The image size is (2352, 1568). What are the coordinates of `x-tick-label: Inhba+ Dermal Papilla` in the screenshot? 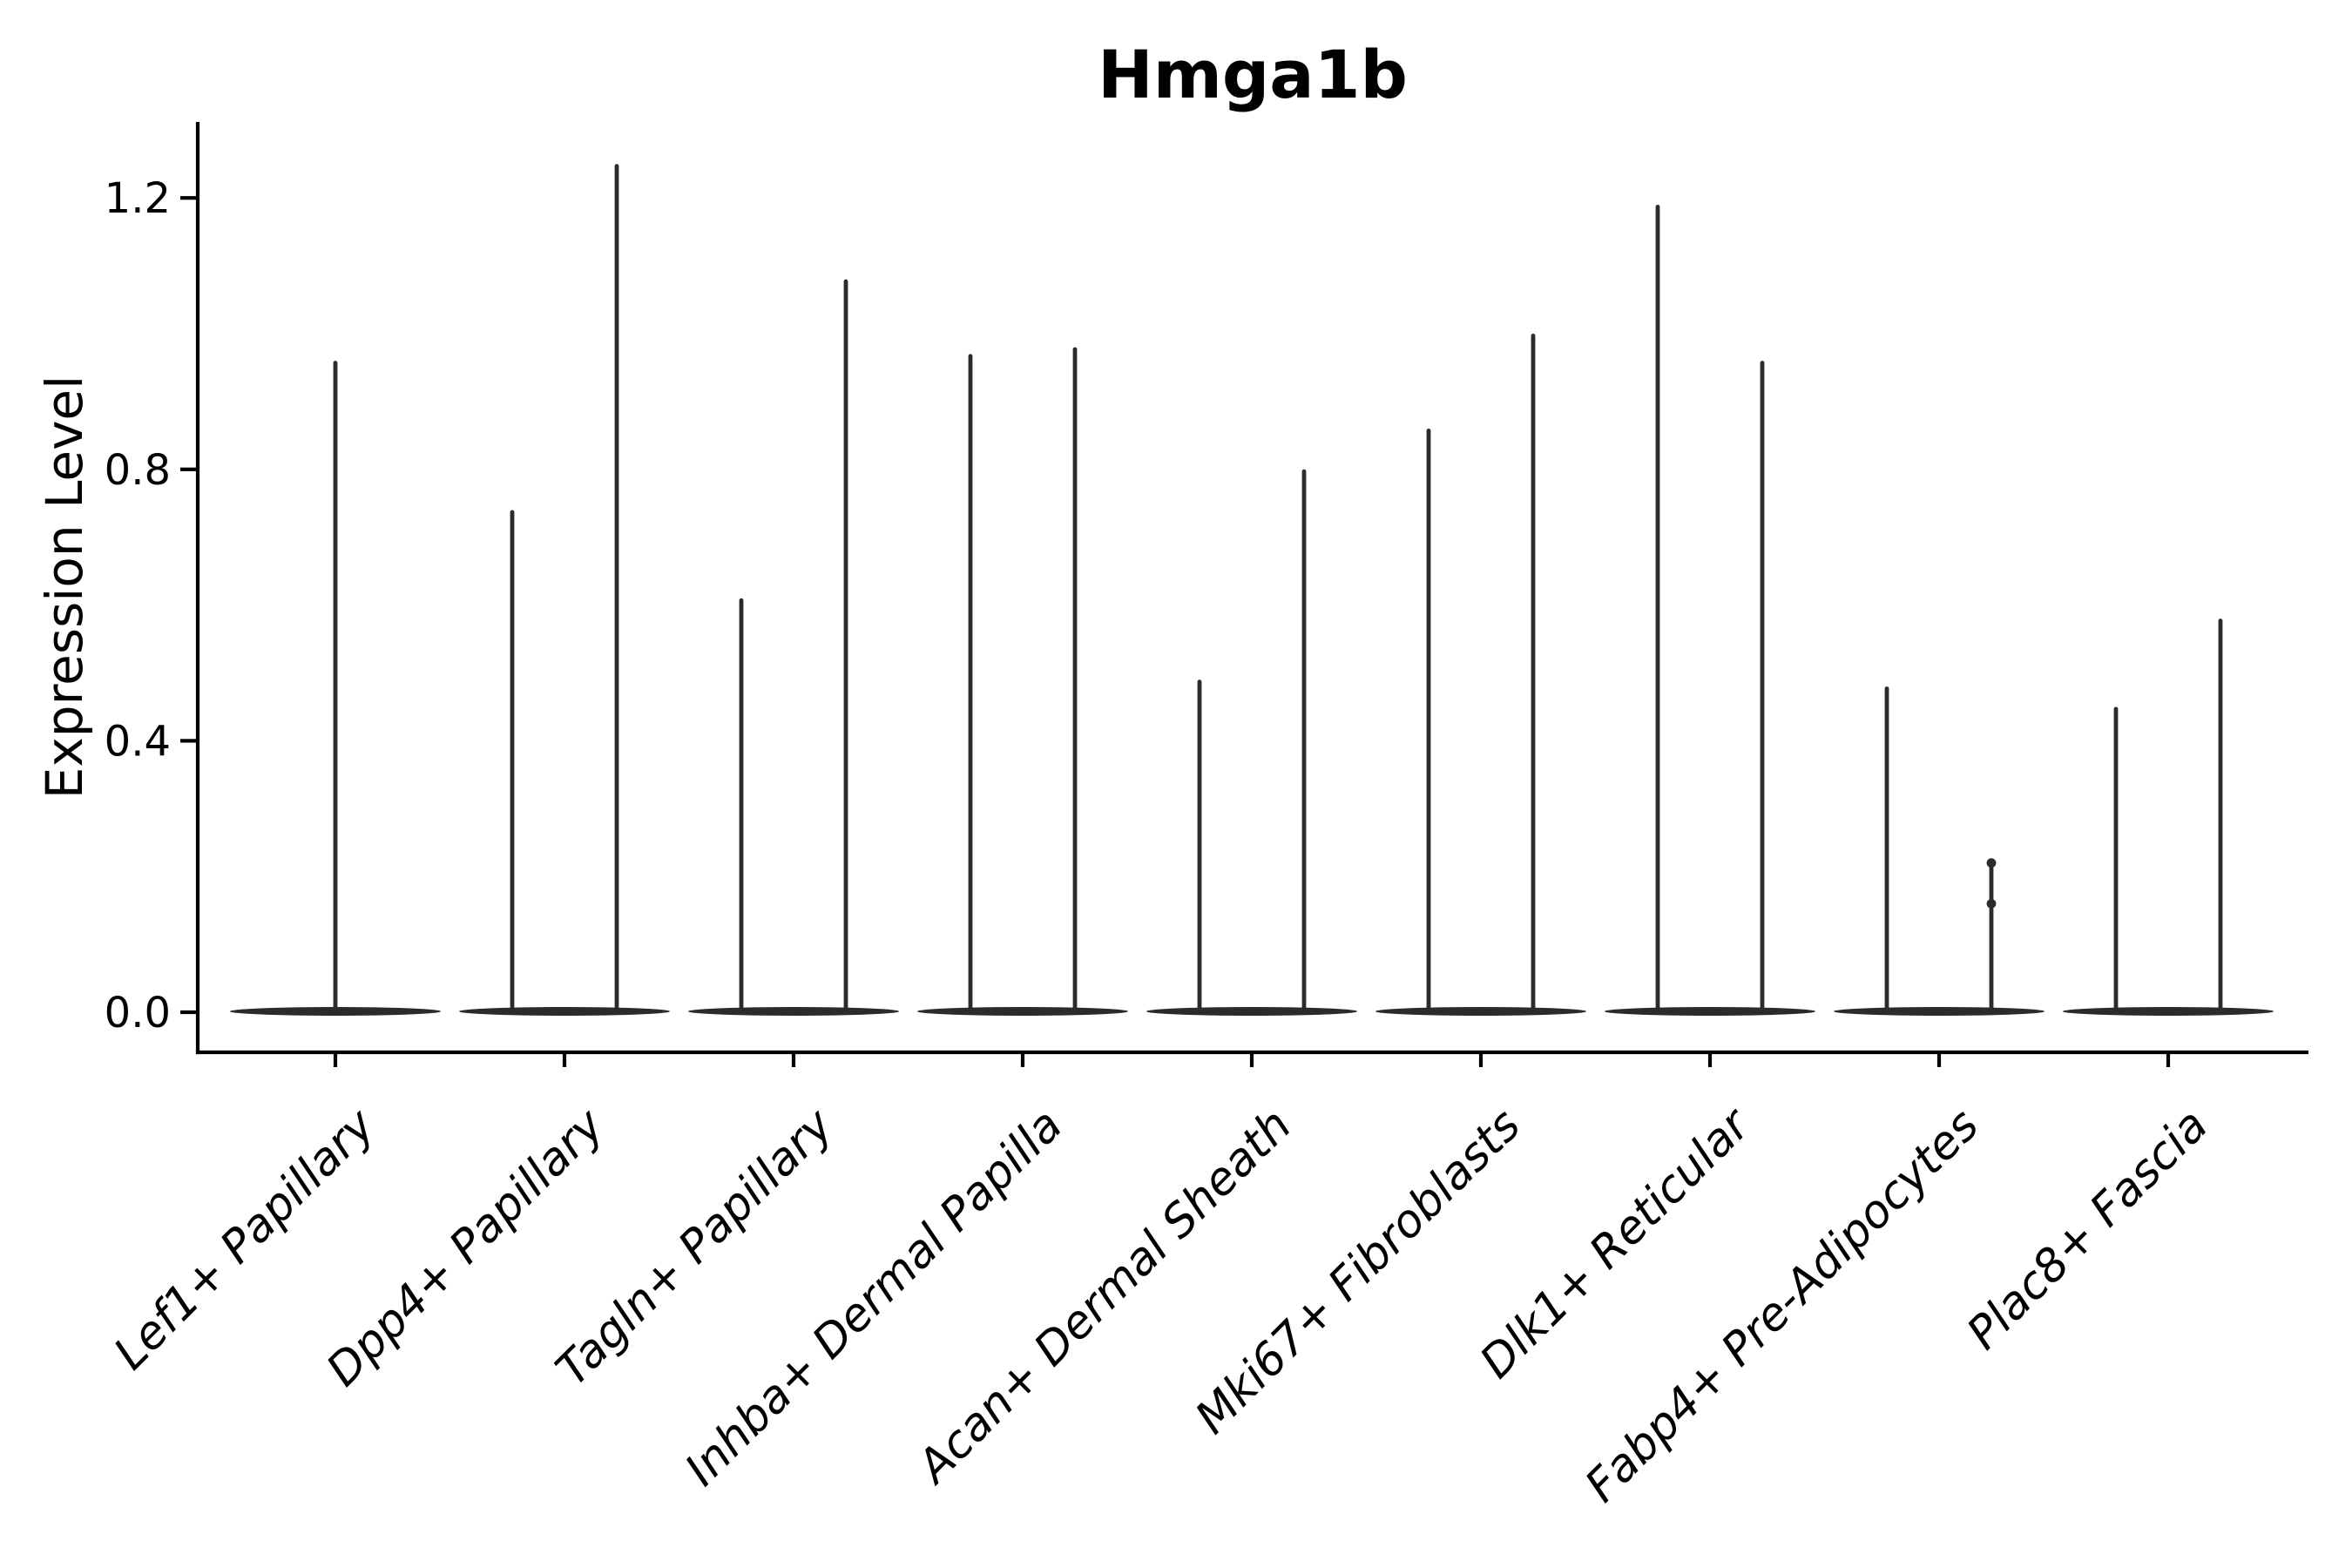 It's located at (874, 1298).